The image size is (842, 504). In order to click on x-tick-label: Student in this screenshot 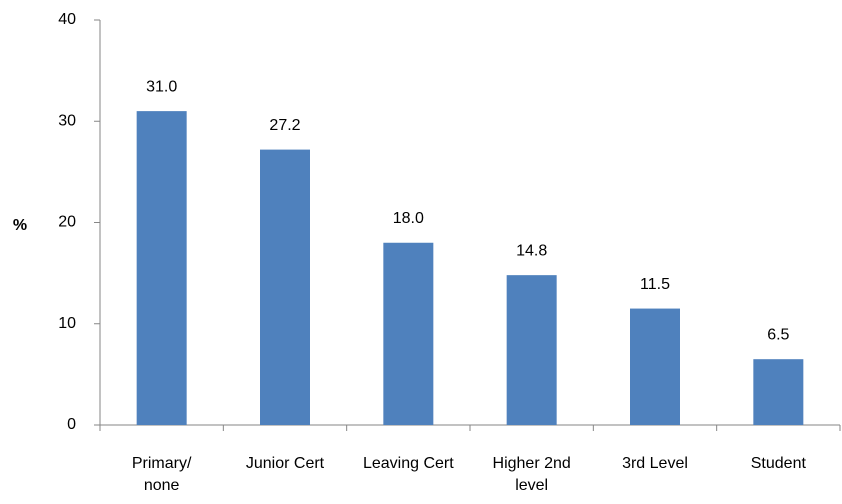, I will do `click(778, 463)`.